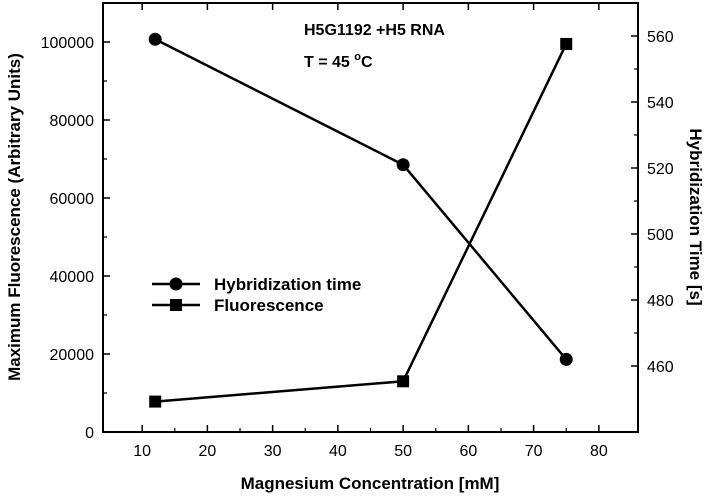 The image size is (706, 499). Describe the element at coordinates (176, 305) in the screenshot. I see `legend-marker-square` at that location.